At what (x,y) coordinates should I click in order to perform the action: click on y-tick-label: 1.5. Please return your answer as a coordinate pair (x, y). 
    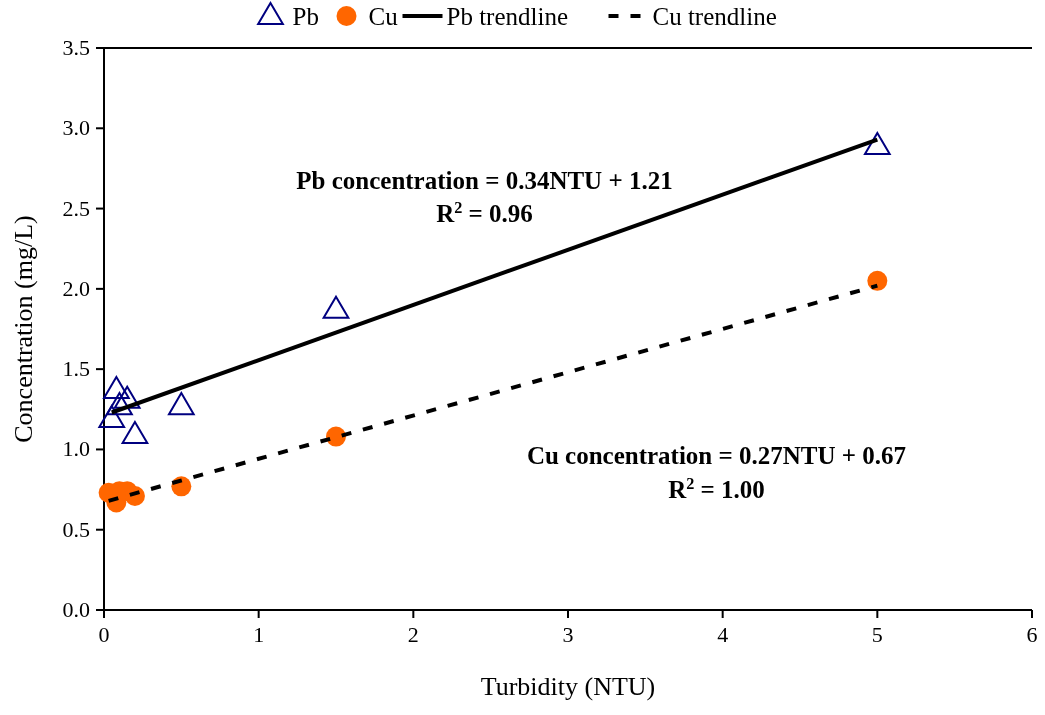
    Looking at the image, I should click on (76, 369).